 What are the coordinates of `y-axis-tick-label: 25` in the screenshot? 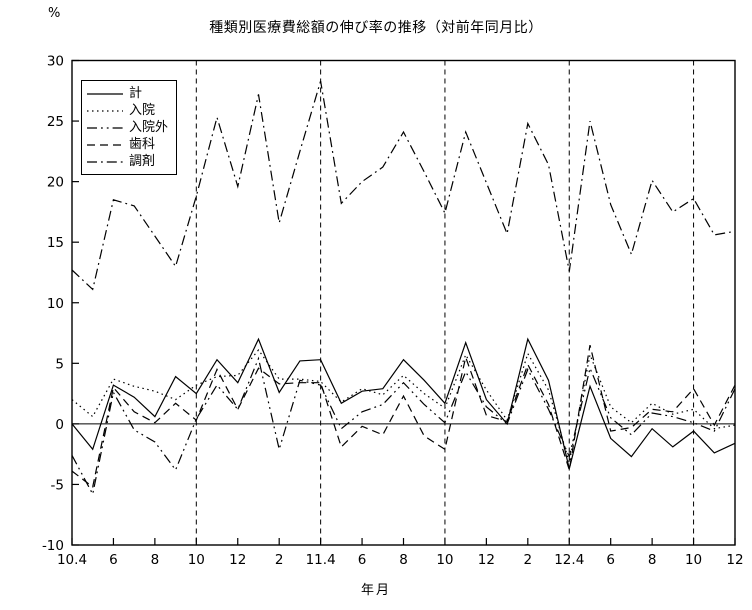 It's located at (55, 122).